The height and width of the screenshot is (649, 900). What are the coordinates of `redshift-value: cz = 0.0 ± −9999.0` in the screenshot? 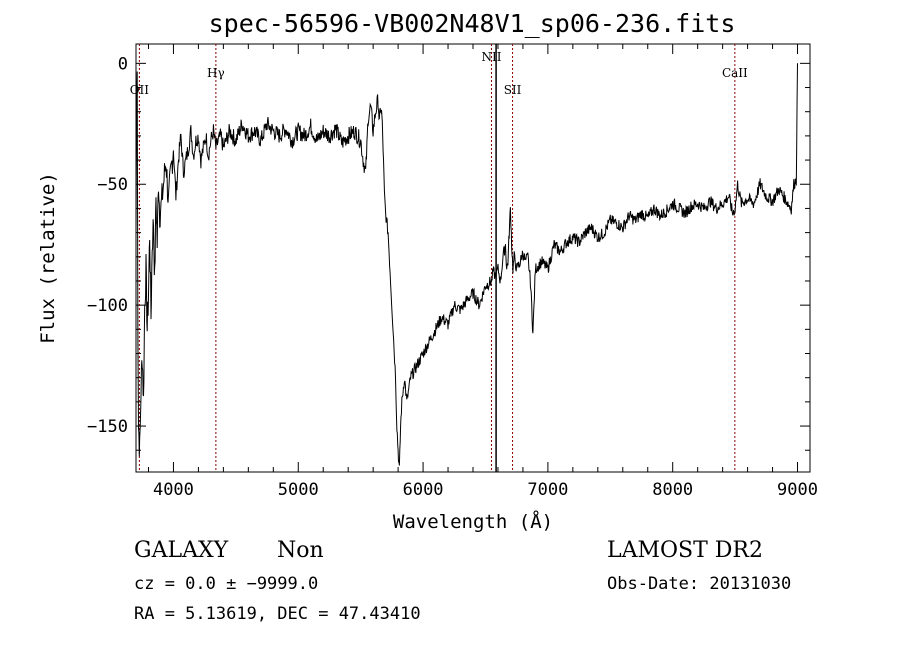 It's located at (226, 584).